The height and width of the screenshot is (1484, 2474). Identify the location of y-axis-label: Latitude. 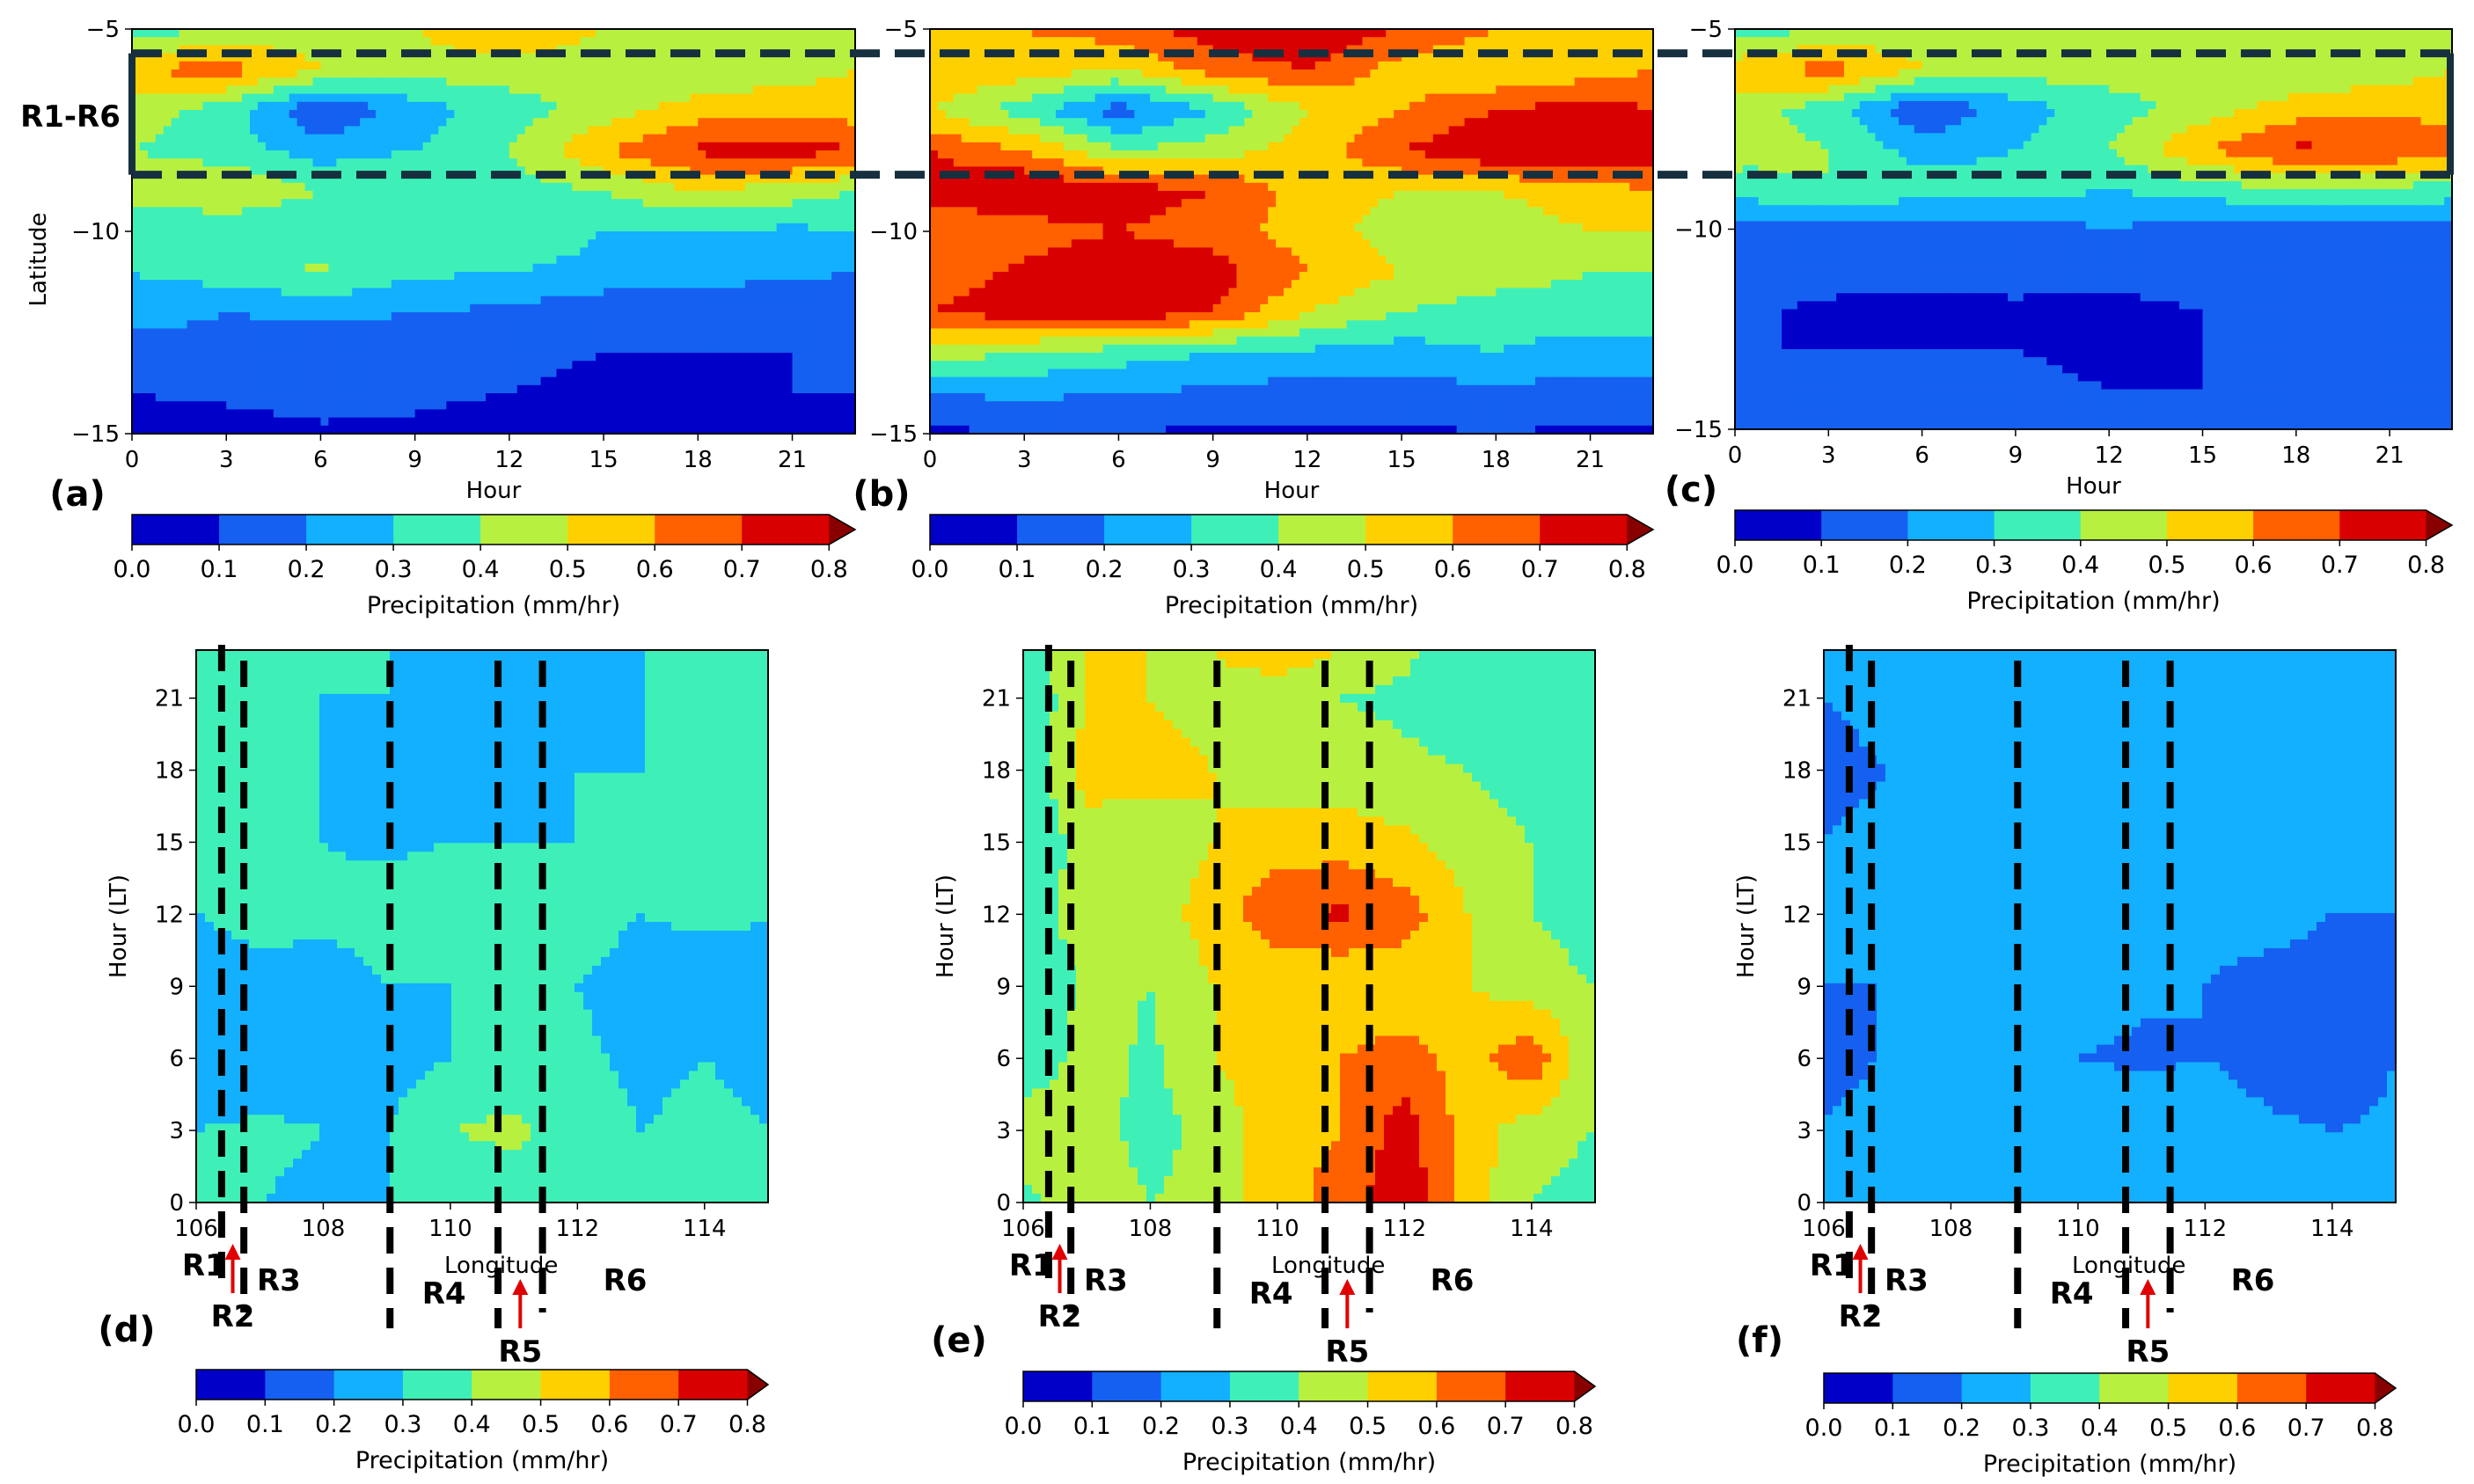
(39, 259).